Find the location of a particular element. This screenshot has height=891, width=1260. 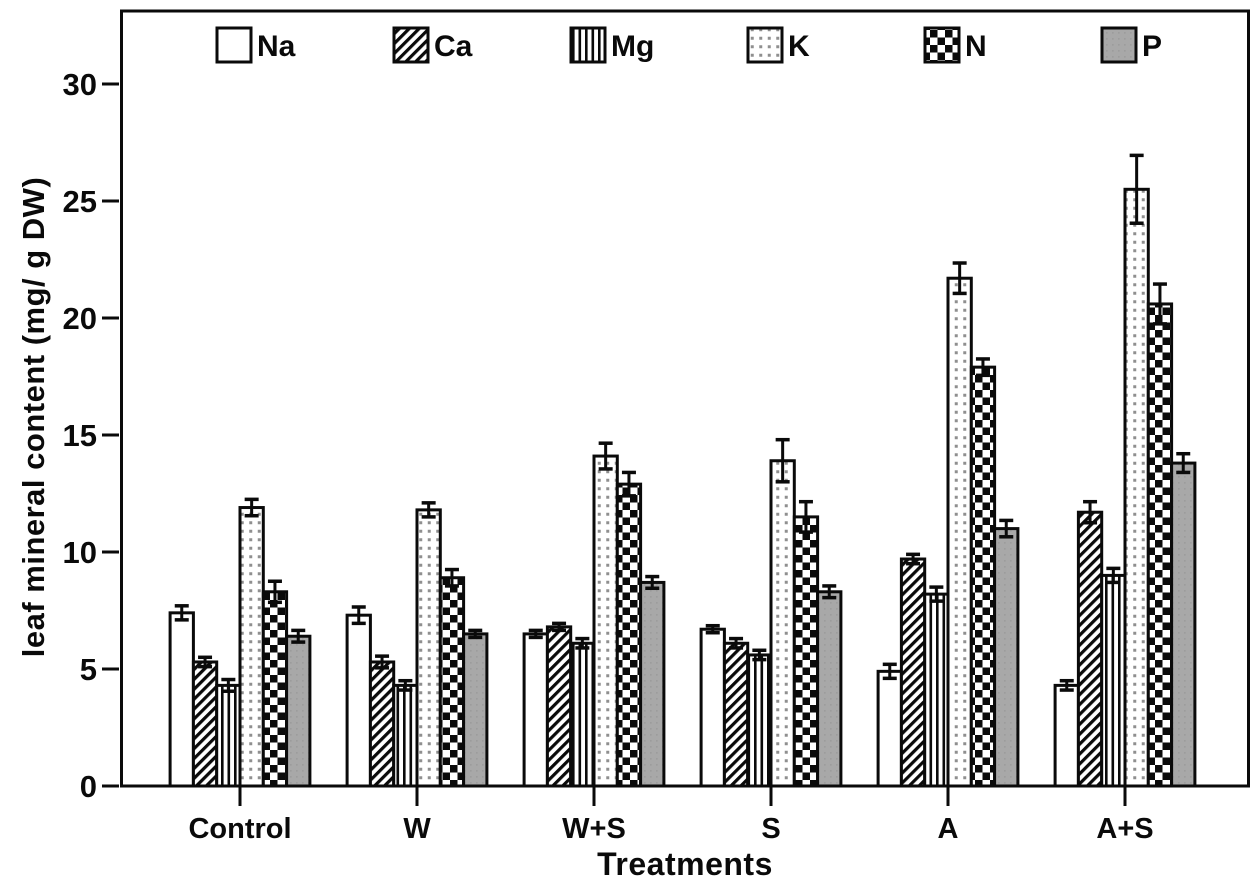

errorbar-ca-s is located at coordinates (736, 643).